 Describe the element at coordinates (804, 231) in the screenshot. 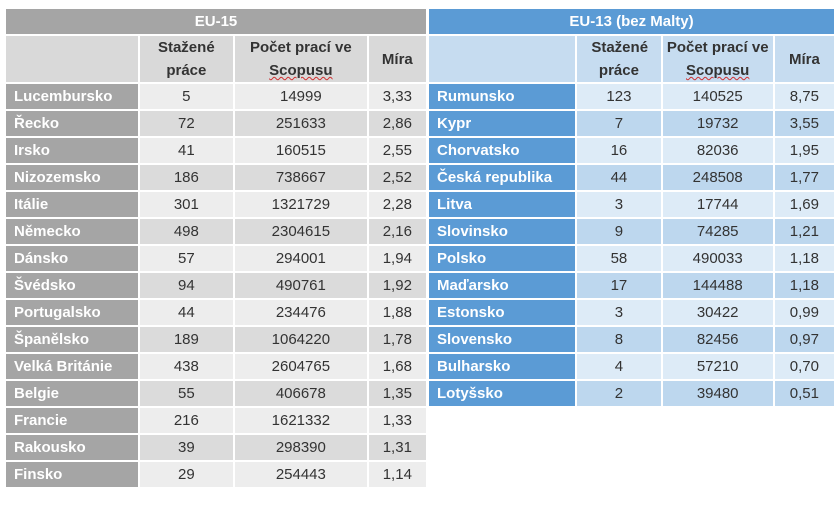

I see `rate-value: 1,21` at that location.